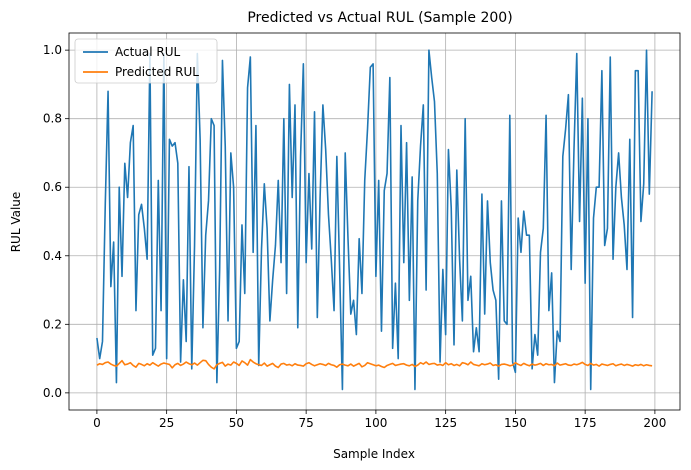 The image size is (691, 470). Describe the element at coordinates (585, 423) in the screenshot. I see `x-tick-label: 175` at that location.